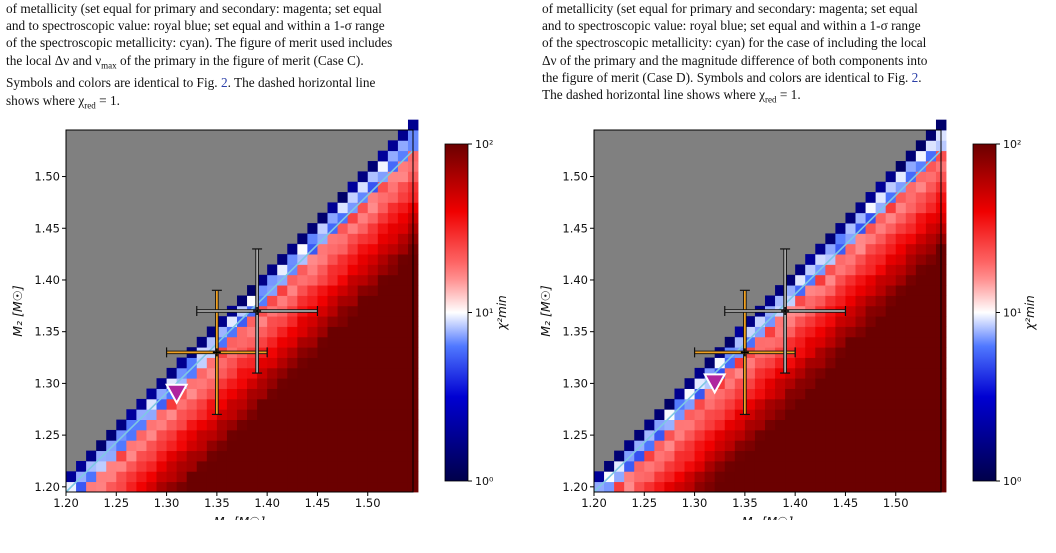 The height and width of the screenshot is (553, 1056). I want to click on y-tick-label: 1.45, so click(575, 228).